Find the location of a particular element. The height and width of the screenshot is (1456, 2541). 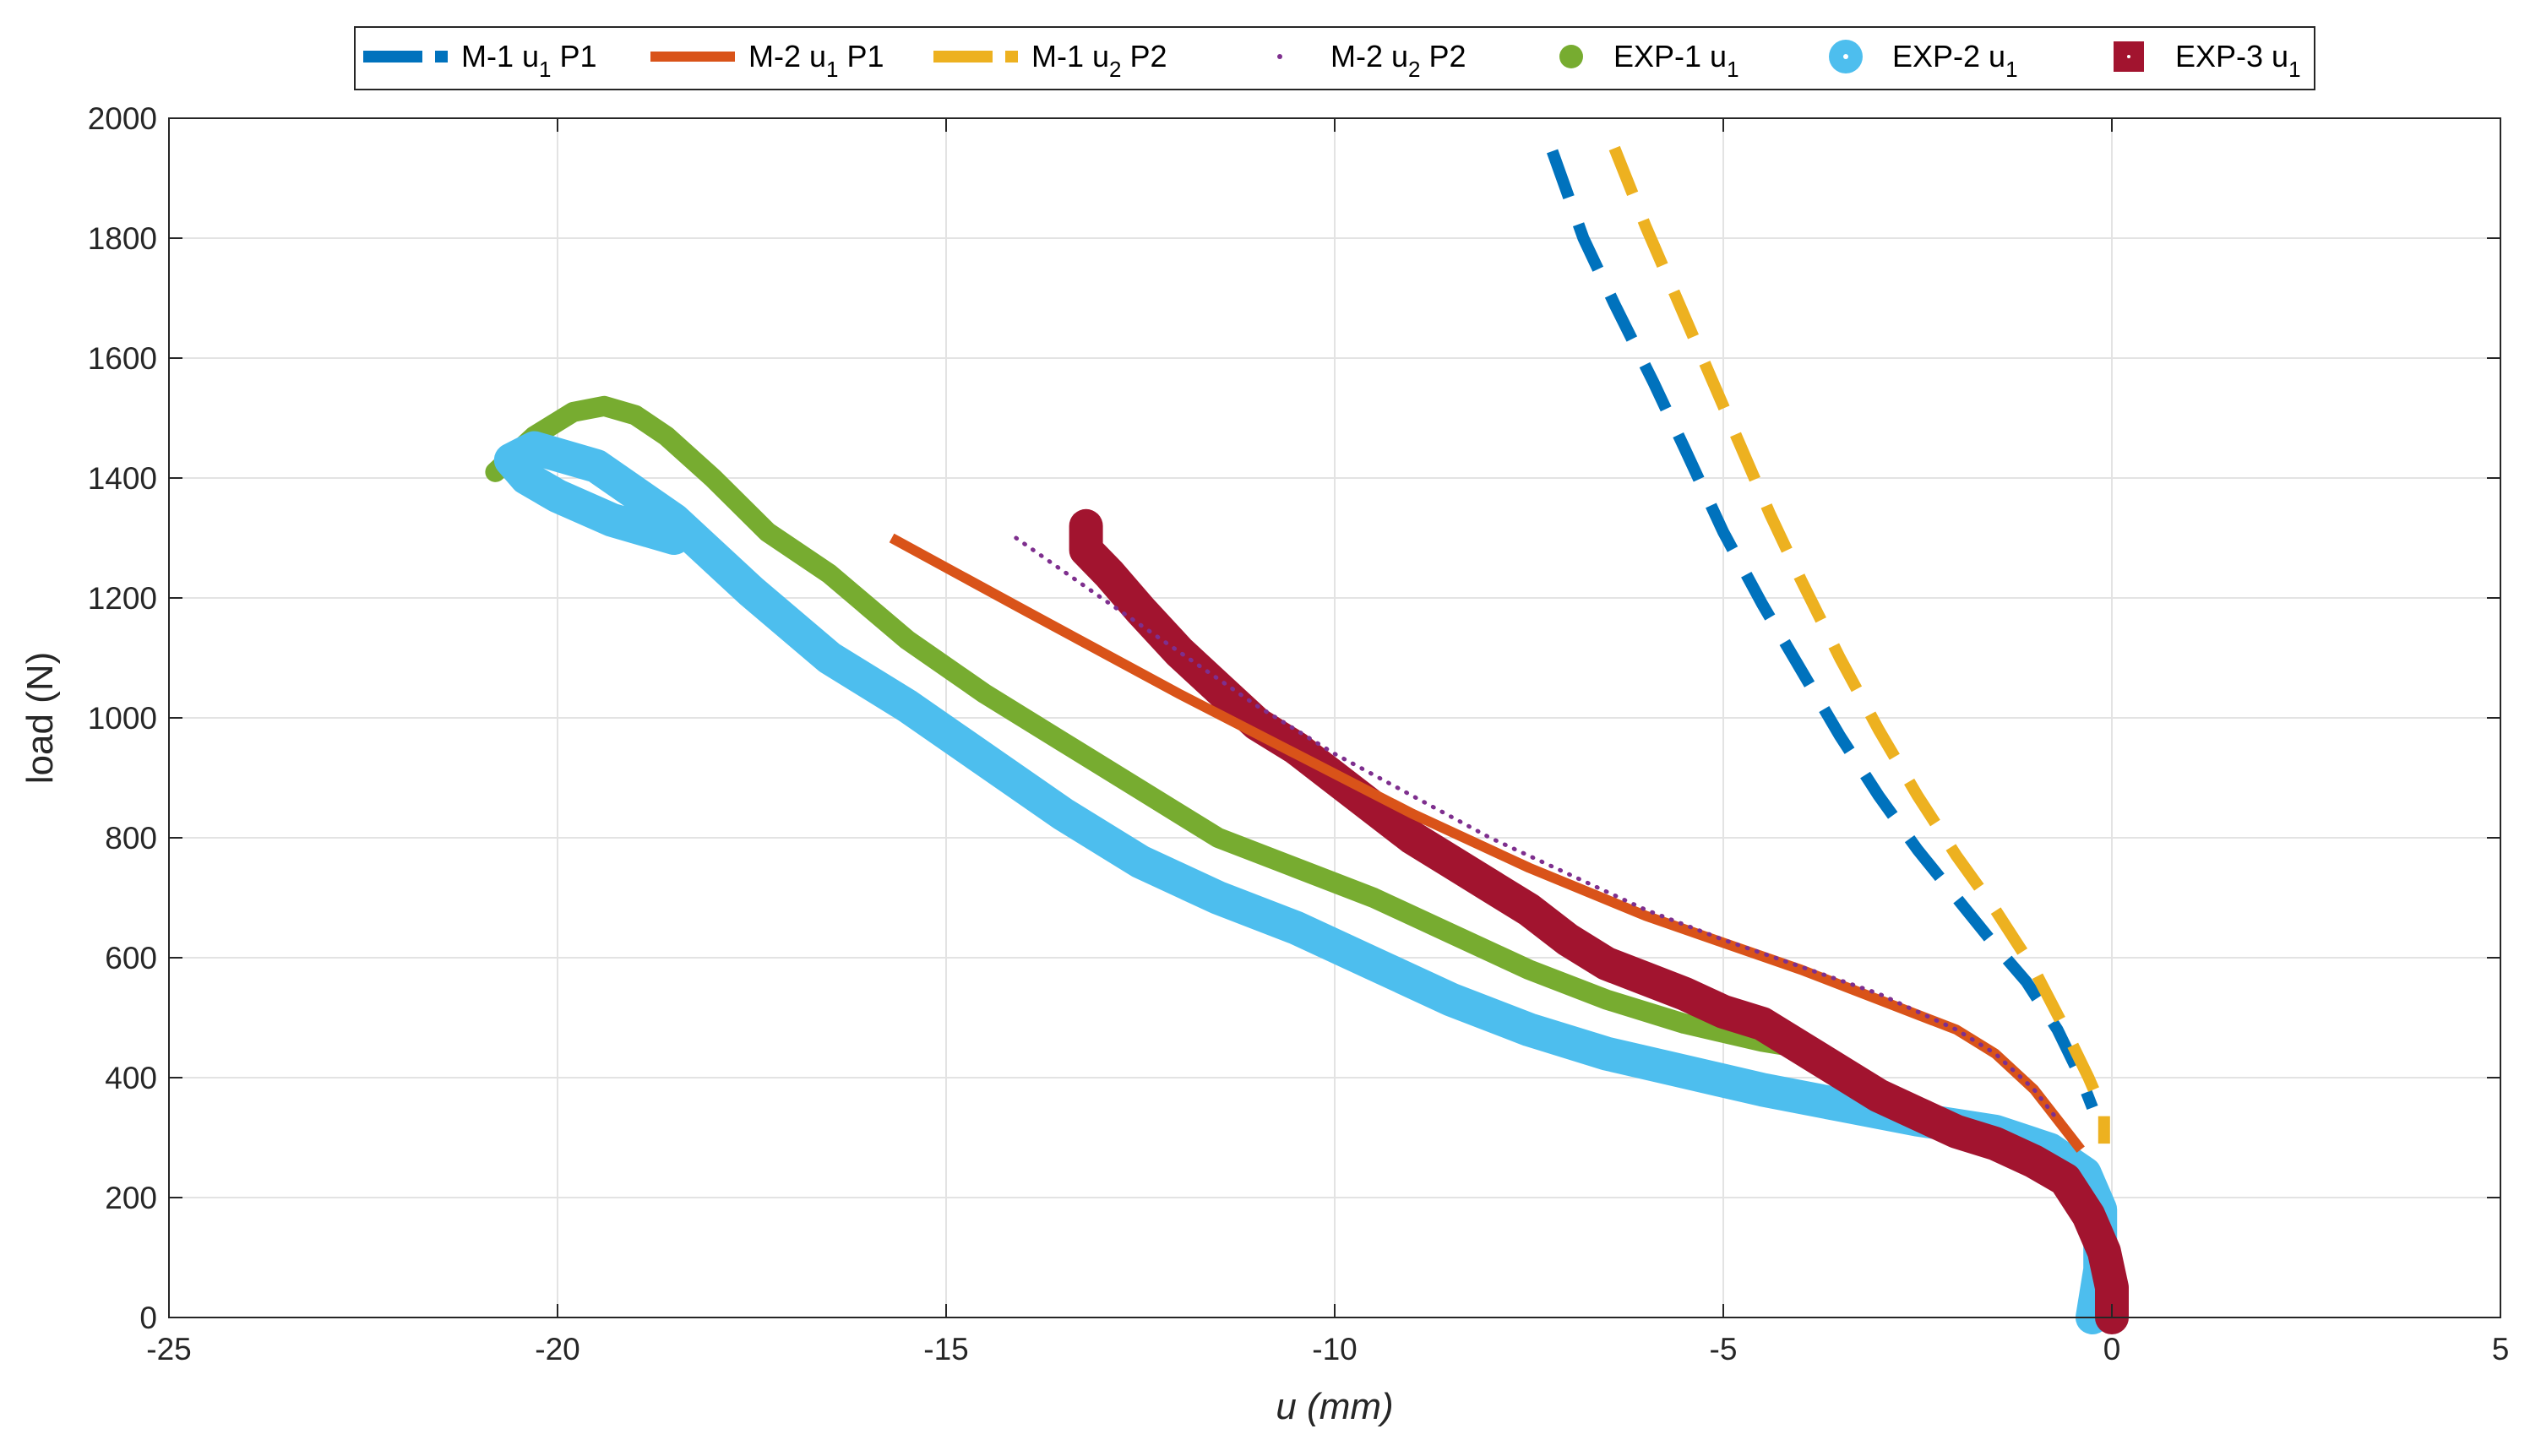

legend-m-1-u1-p1-label-main: M-1 u is located at coordinates (500, 56).